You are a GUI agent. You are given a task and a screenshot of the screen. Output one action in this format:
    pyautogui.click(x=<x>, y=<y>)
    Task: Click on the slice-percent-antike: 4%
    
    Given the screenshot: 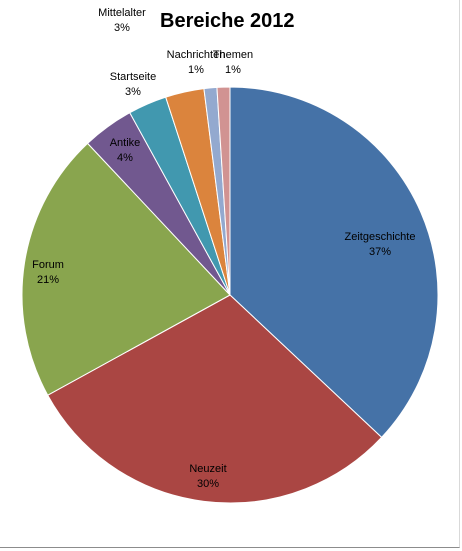 What is the action you would take?
    pyautogui.click(x=125, y=158)
    